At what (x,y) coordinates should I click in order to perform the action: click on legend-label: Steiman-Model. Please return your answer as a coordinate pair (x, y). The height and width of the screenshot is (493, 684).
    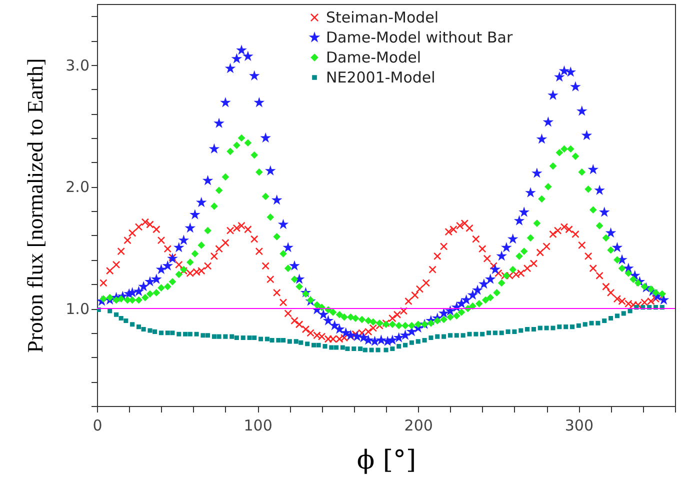
    Looking at the image, I should click on (382, 17).